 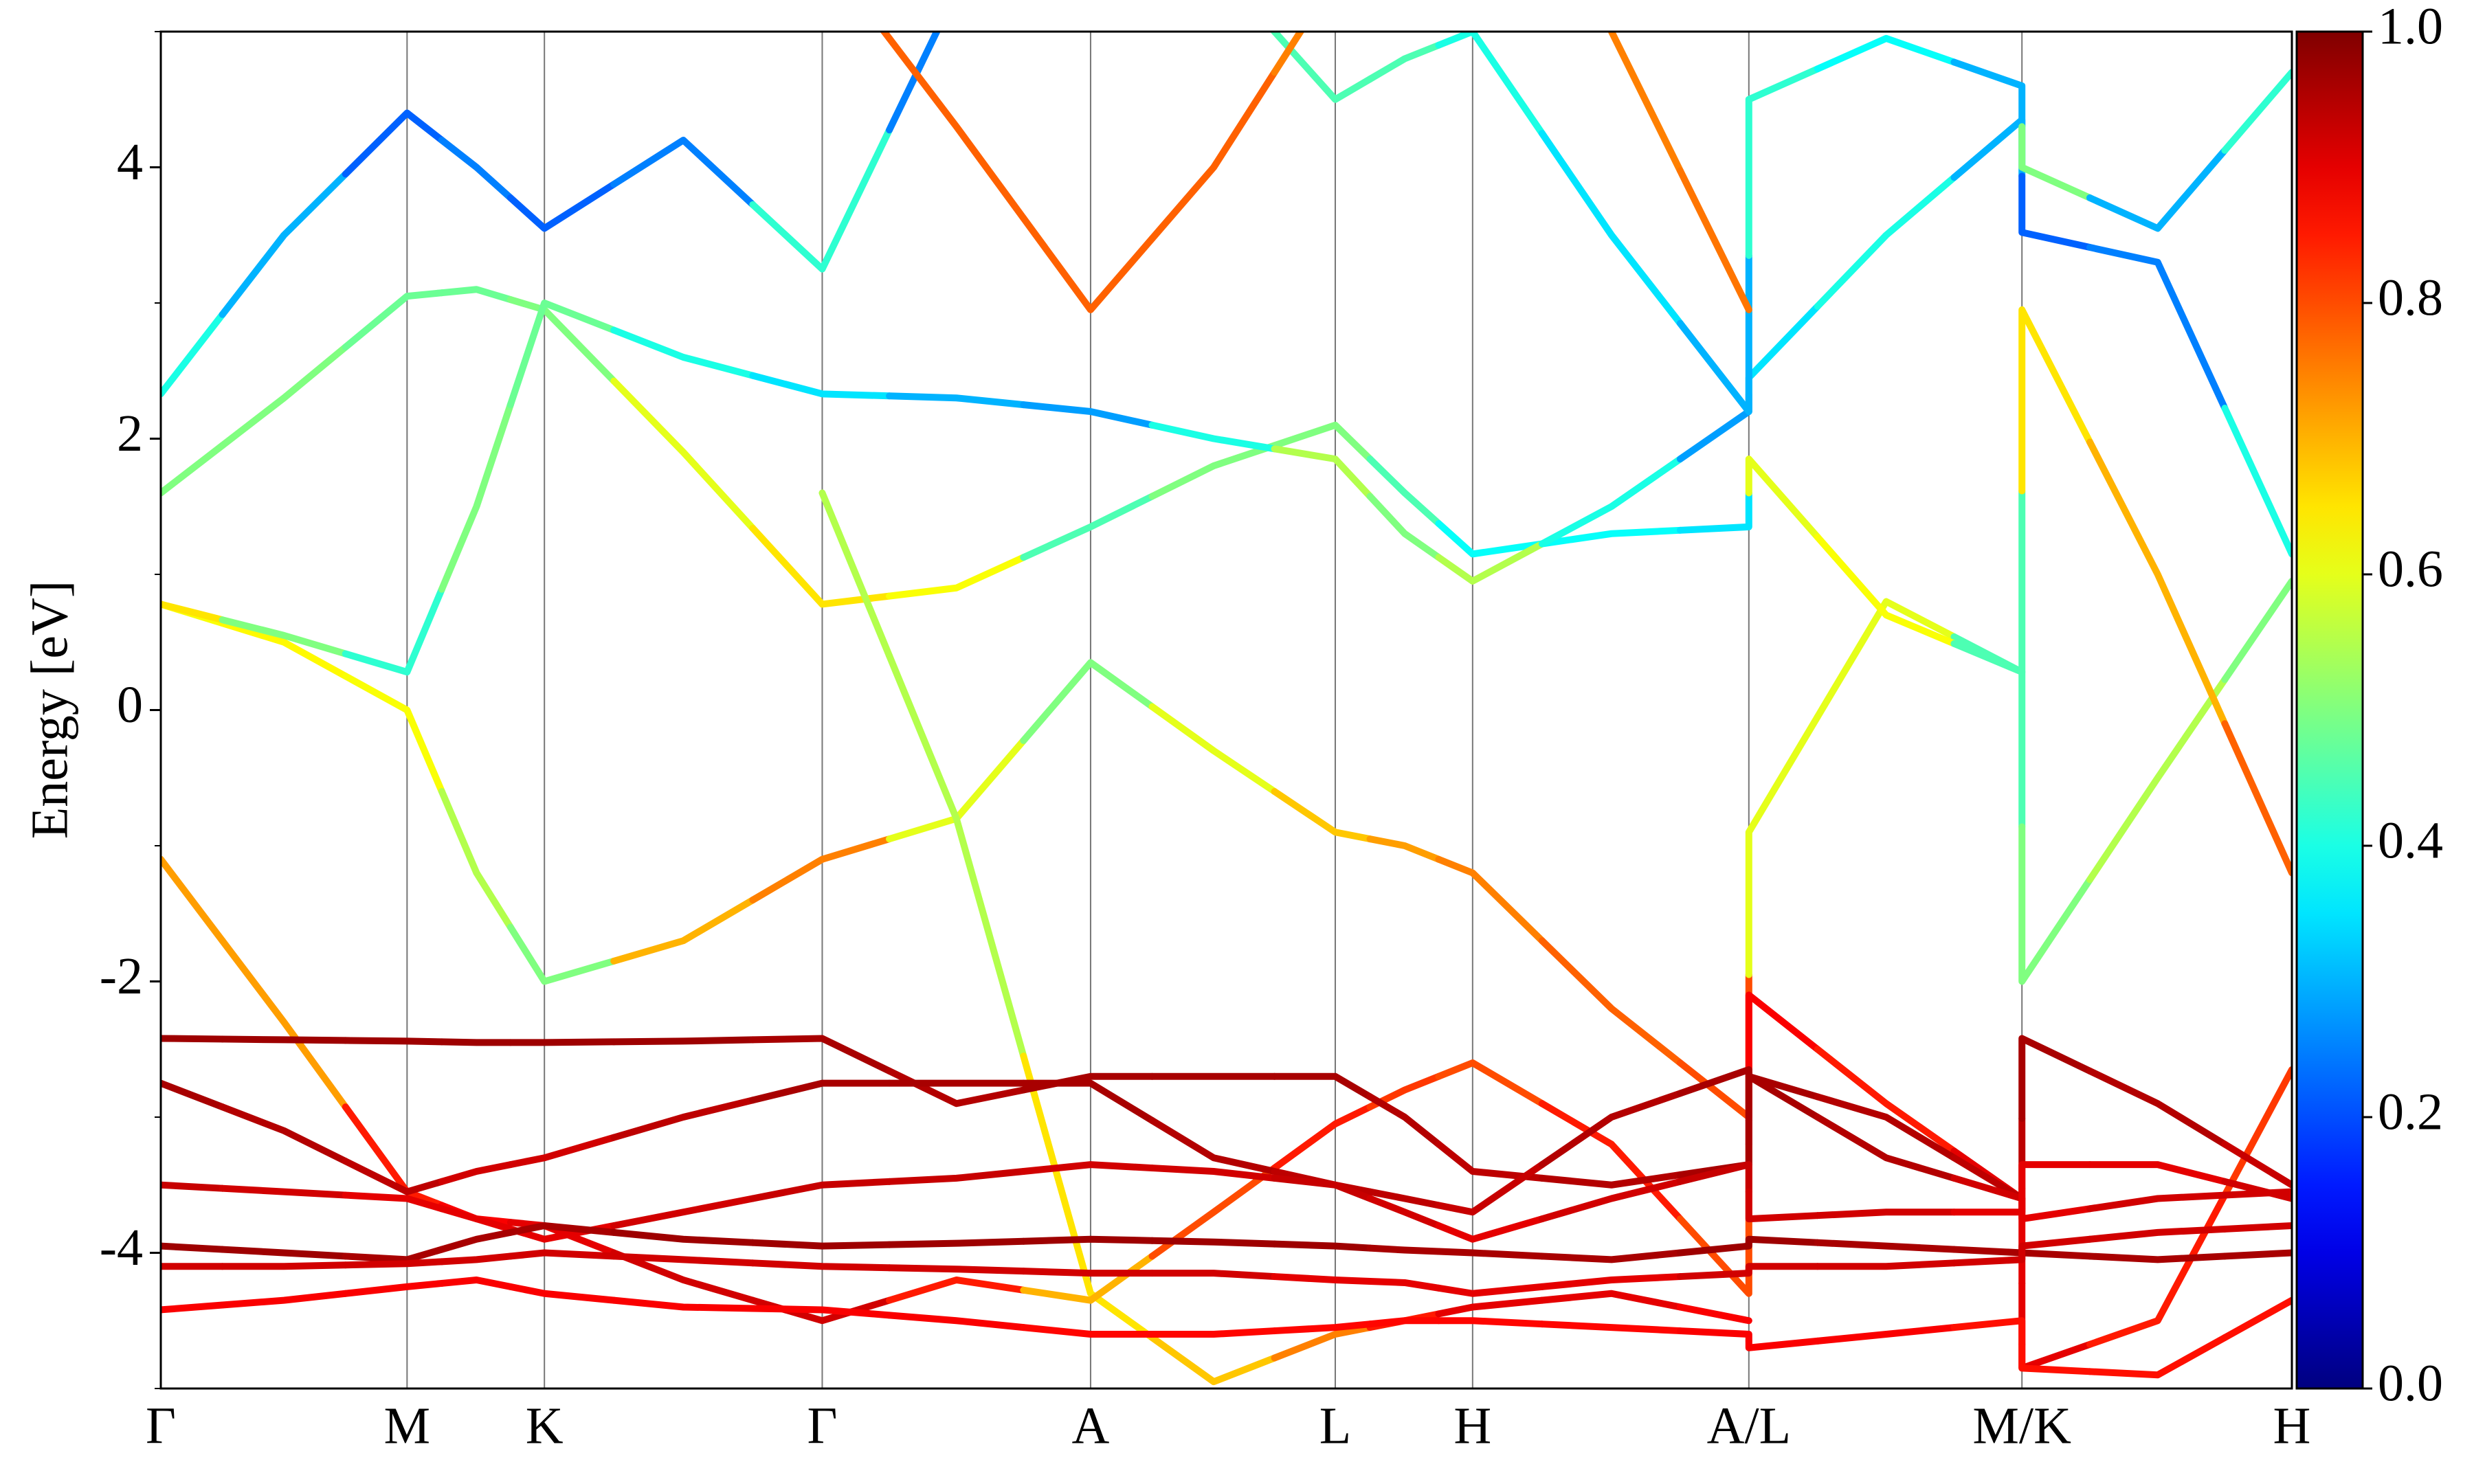 I want to click on x-tick-label: Γ, so click(x=822, y=1425).